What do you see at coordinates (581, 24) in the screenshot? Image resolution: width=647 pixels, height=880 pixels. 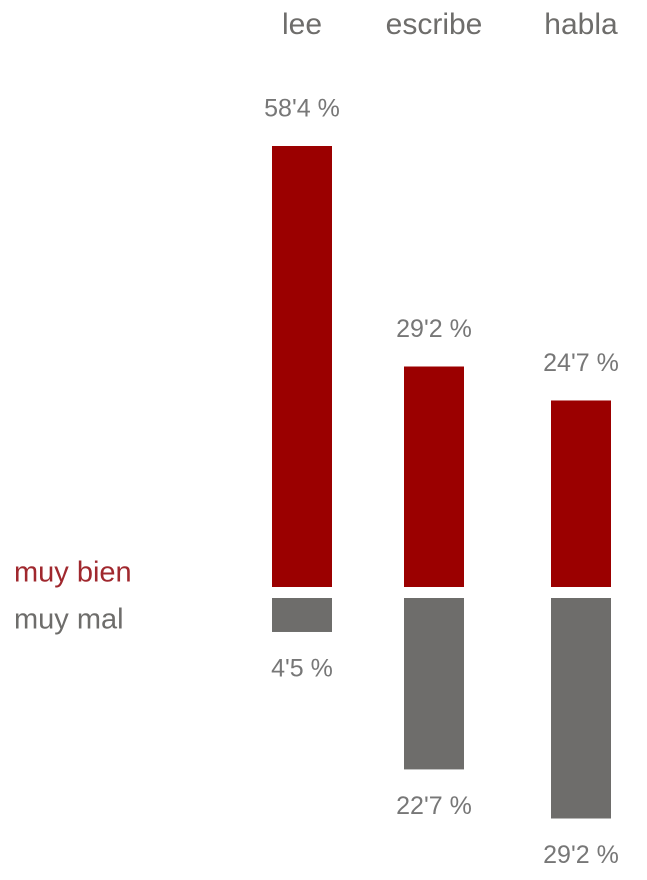 I see `category-label: habla` at bounding box center [581, 24].